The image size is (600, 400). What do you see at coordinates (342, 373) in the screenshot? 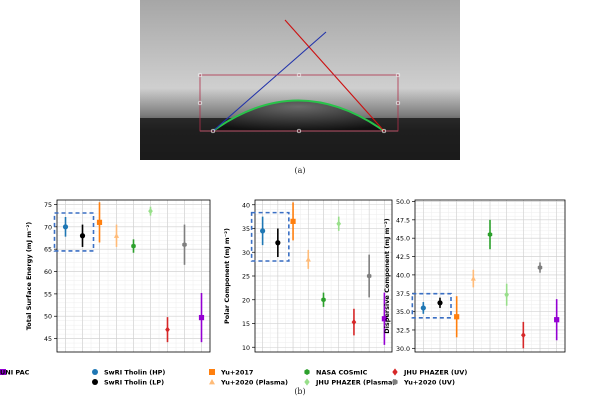
I see `legend-label: NASA COSmIC` at bounding box center [342, 373].